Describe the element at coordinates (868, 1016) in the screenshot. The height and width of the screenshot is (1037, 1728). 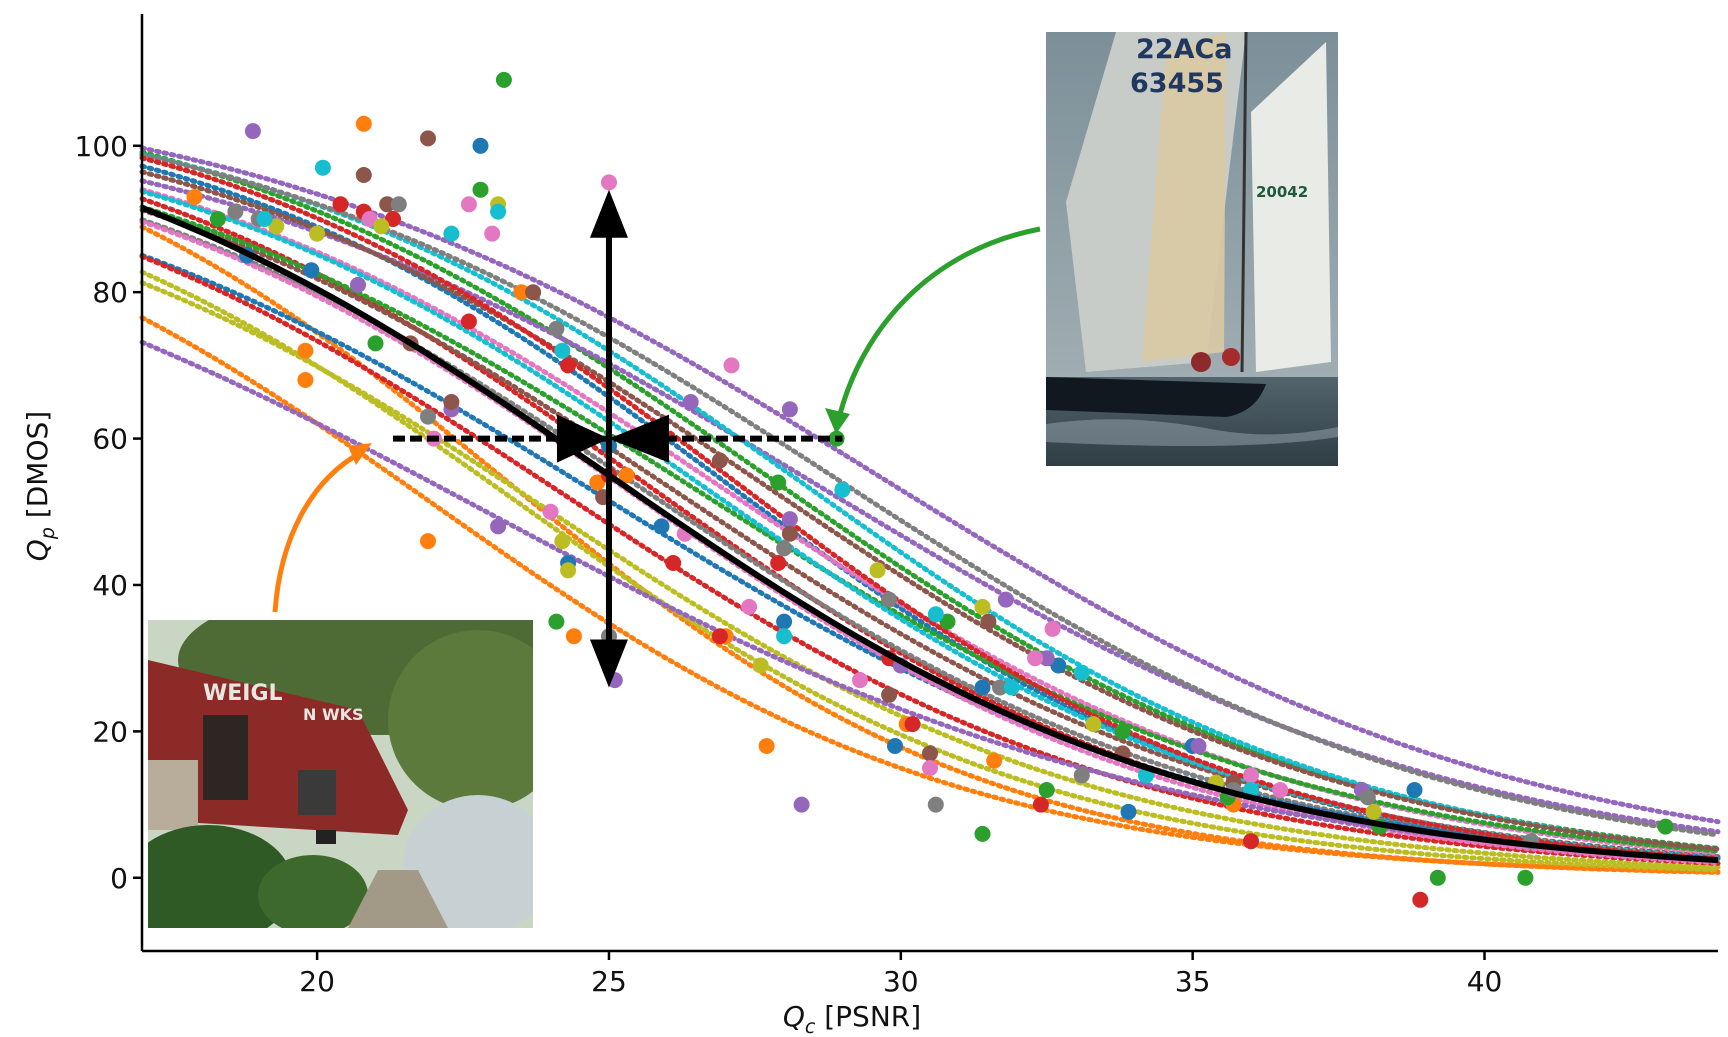
I see `x-axis-label-unit: [PSNR]` at that location.